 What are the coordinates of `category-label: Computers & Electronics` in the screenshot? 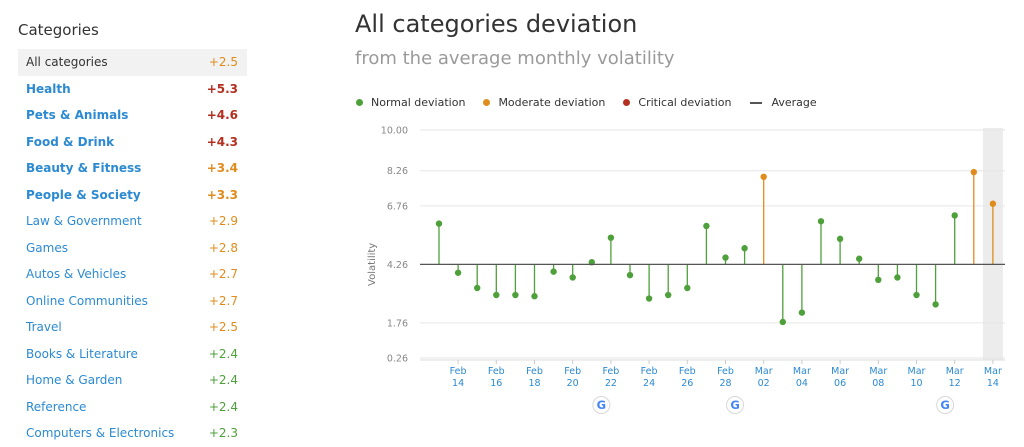 It's located at (100, 433).